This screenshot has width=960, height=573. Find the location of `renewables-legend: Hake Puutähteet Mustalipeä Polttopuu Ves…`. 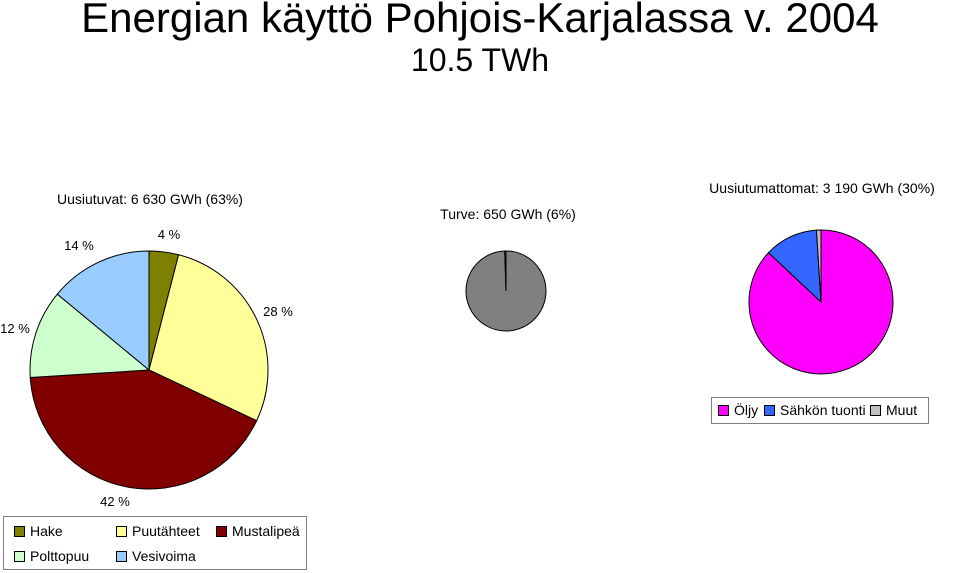

renewables-legend: Hake Puutähteet Mustalipeä Polttopuu Ves… is located at coordinates (155, 543).